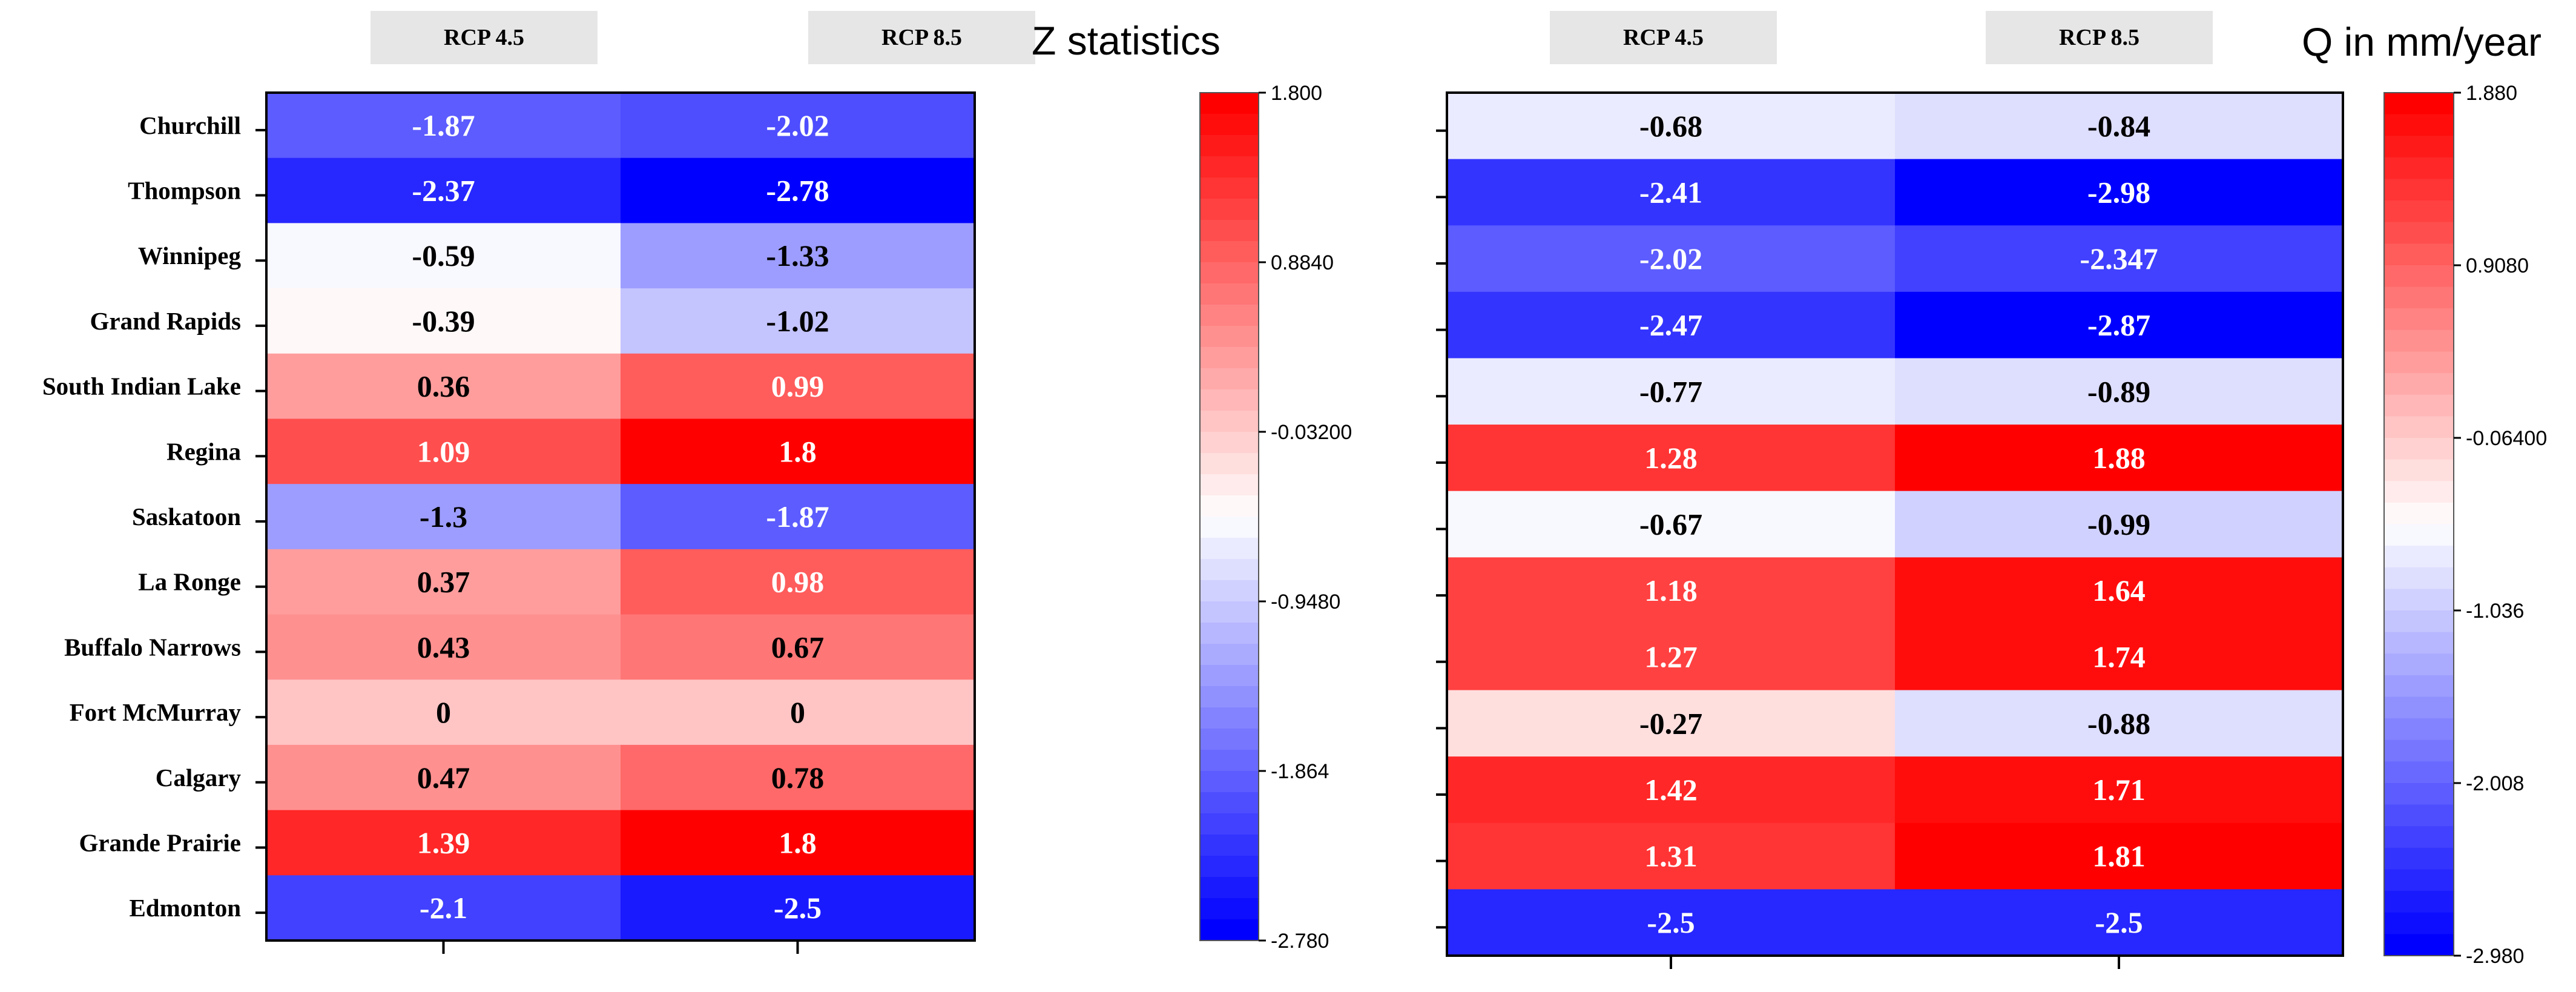 Image resolution: width=2576 pixels, height=992 pixels. I want to click on cell-label: -0.67, so click(1671, 524).